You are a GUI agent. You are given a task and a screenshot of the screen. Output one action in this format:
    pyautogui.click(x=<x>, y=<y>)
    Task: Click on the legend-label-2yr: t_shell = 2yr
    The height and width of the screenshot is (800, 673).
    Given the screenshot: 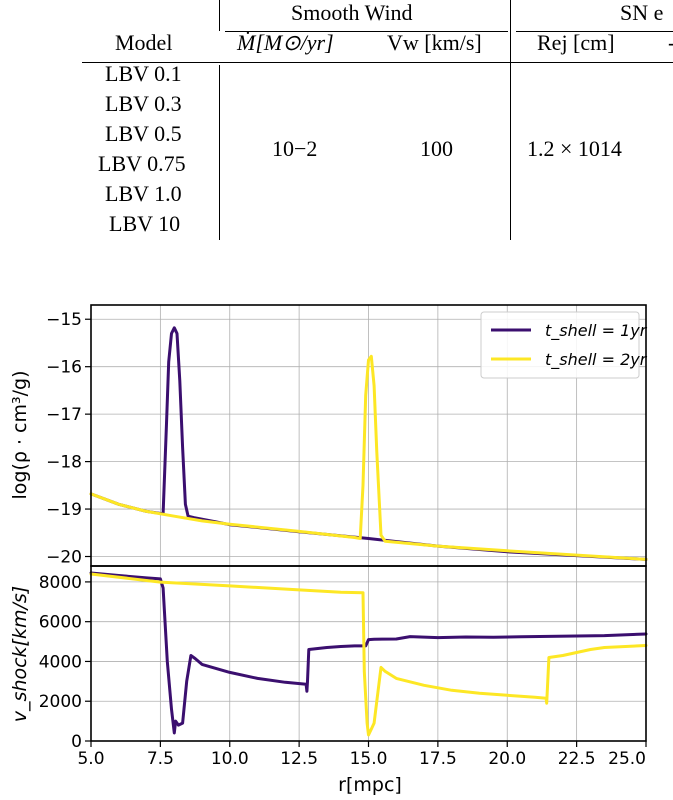 What is the action you would take?
    pyautogui.click(x=596, y=360)
    